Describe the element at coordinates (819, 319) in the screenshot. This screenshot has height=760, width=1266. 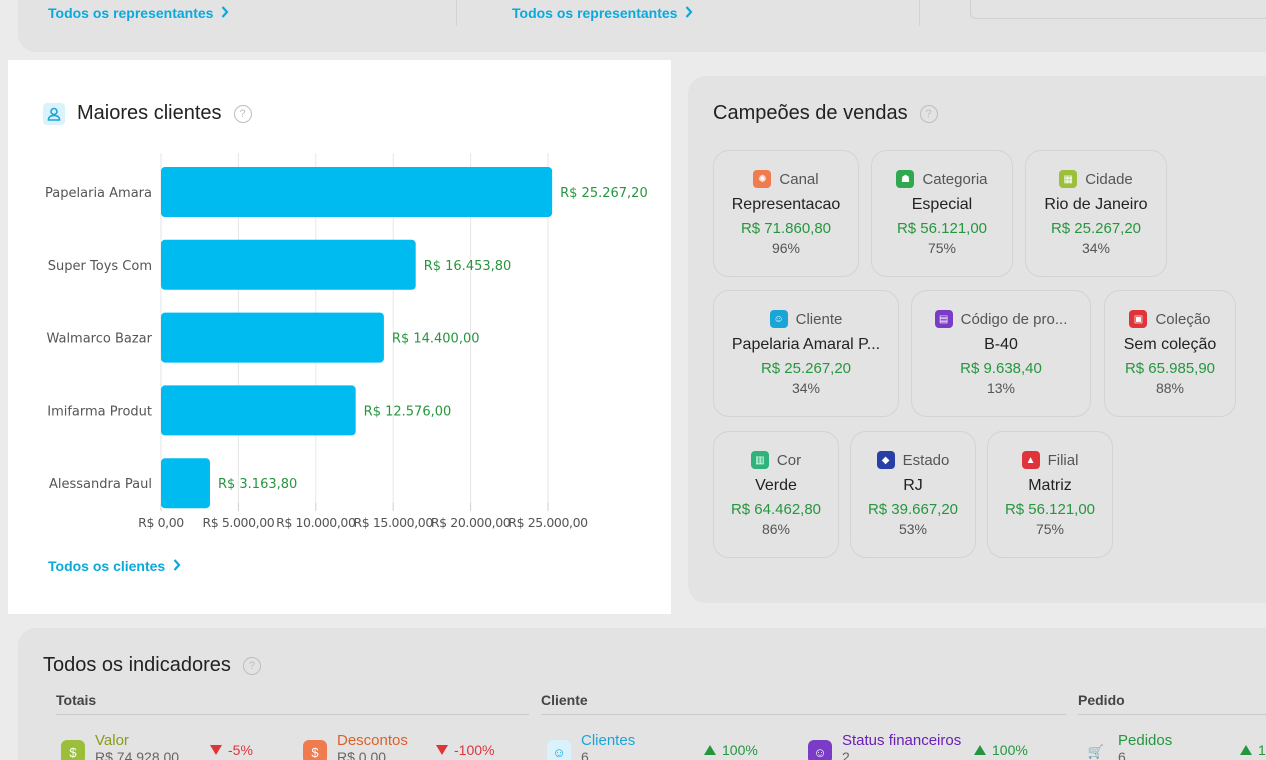
I see `tile-label: Cliente` at that location.